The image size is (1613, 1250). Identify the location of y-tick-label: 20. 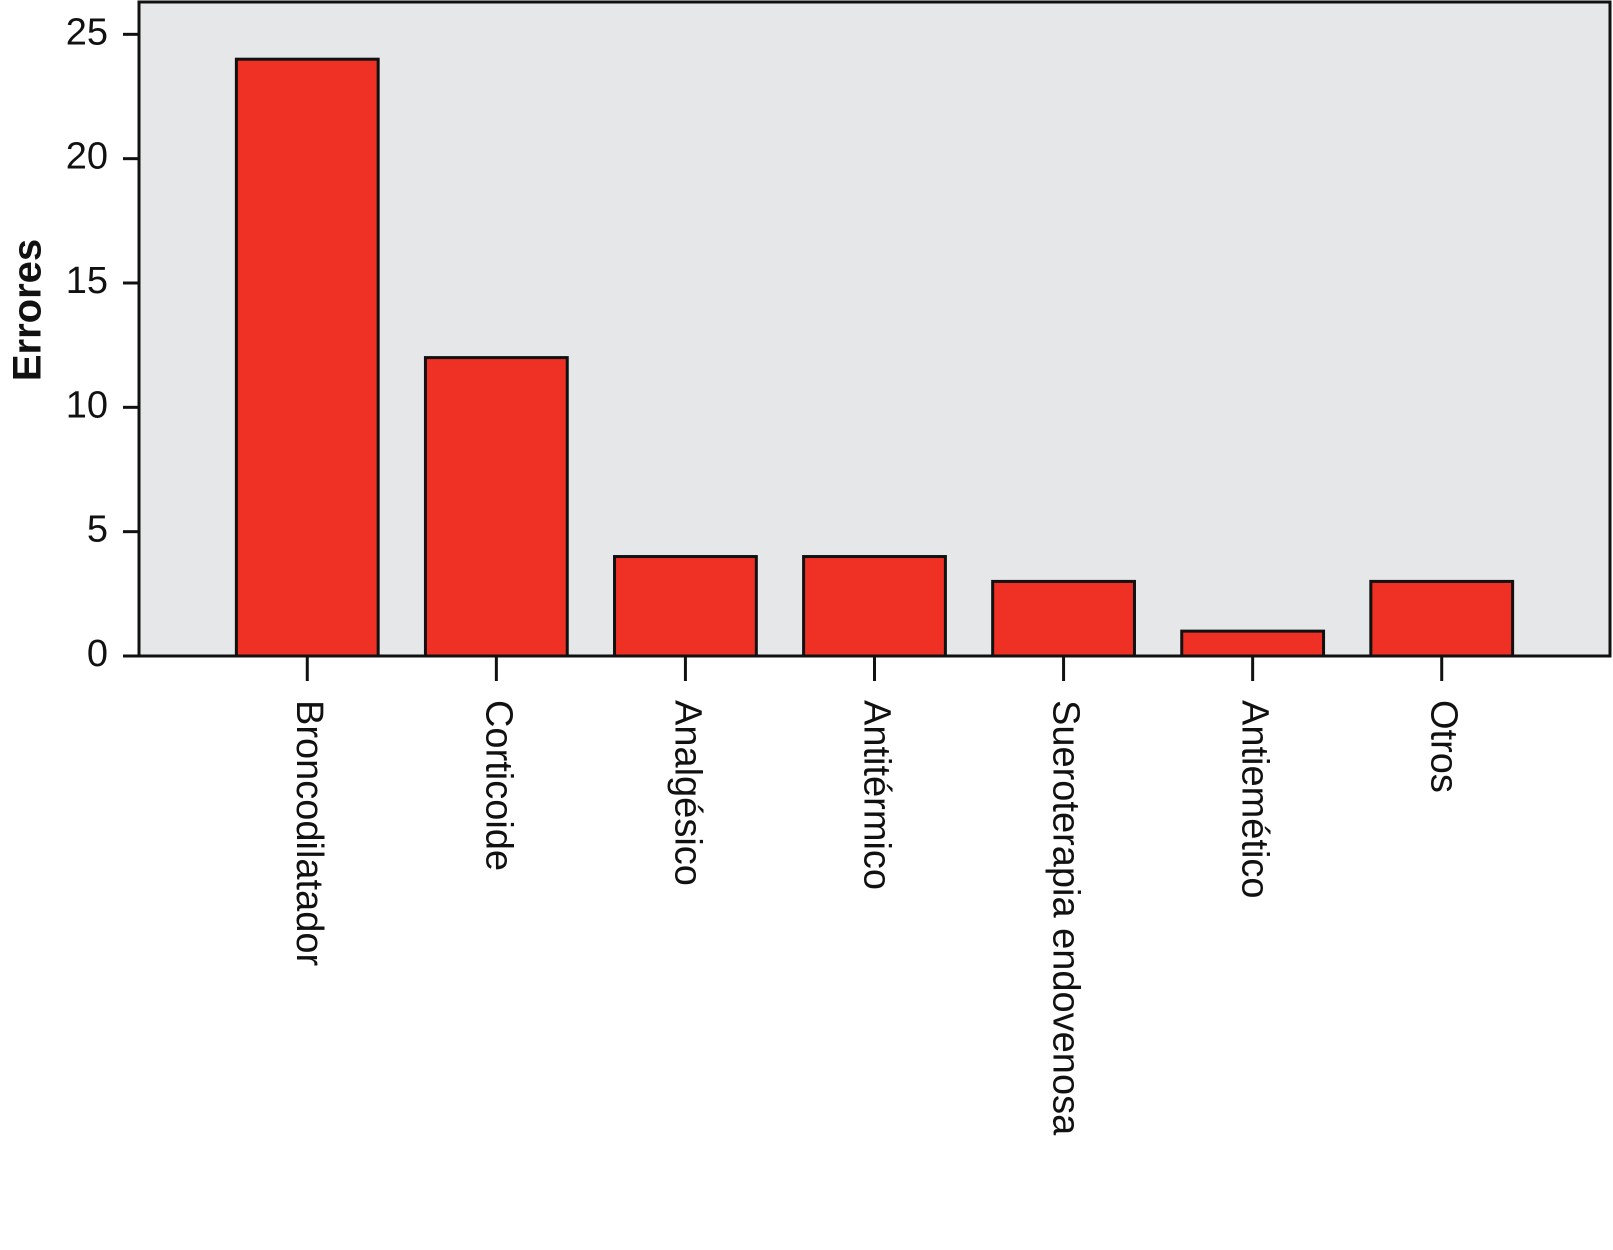
(87, 157).